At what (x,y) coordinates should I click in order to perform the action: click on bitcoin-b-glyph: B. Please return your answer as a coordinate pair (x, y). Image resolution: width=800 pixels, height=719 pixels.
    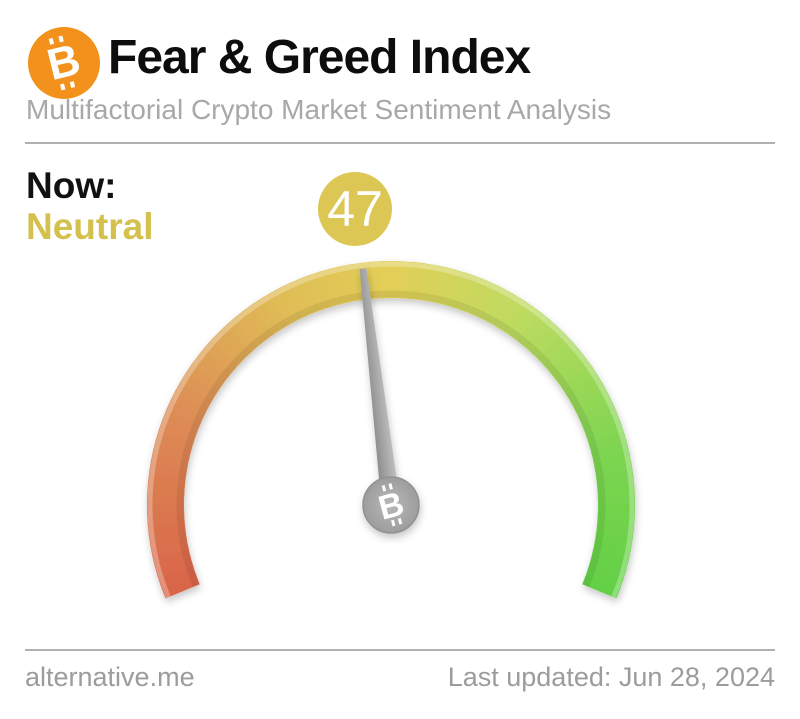
    Looking at the image, I should click on (64, 62).